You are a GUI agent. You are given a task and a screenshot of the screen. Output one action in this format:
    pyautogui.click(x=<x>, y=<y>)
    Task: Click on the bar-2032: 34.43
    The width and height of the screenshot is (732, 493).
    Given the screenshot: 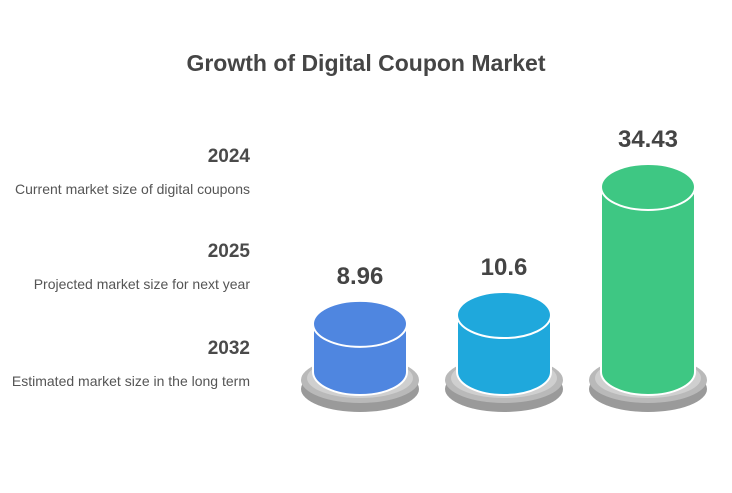 What is the action you would take?
    pyautogui.click(x=648, y=269)
    